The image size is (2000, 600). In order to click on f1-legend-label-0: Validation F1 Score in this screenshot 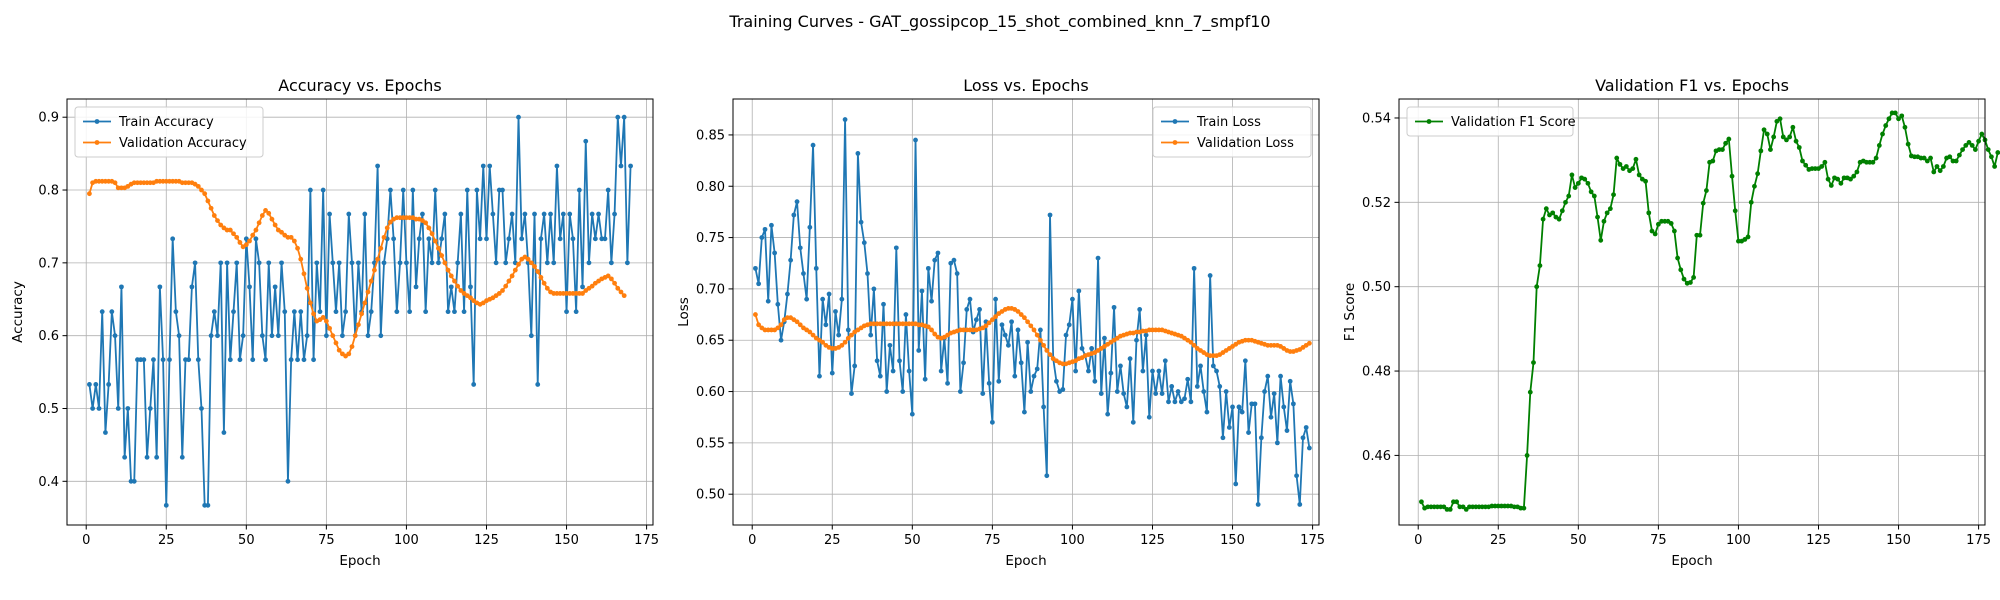, I will do `click(1513, 122)`.